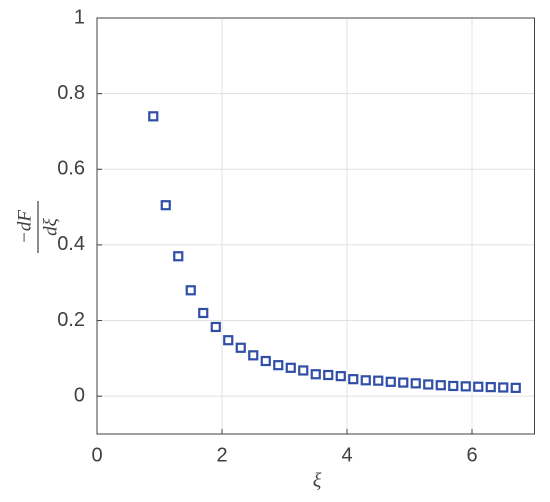 Image resolution: width=550 pixels, height=502 pixels. I want to click on y-label-denominator: dξ, so click(50, 226).